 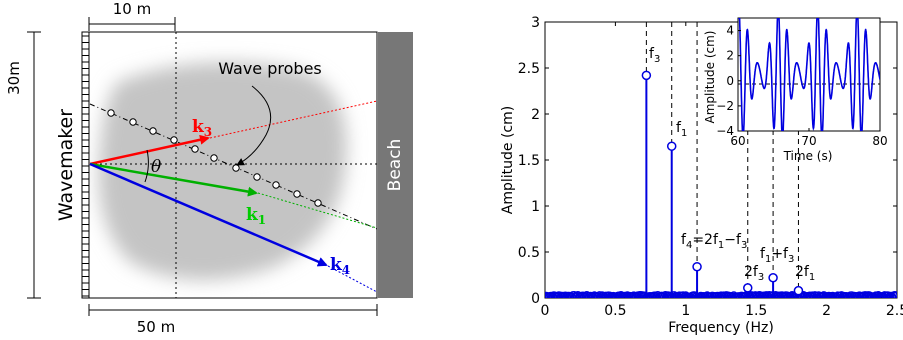 What do you see at coordinates (697, 266) in the screenshot?
I see `peak-marker-f4=2f1−f3` at bounding box center [697, 266].